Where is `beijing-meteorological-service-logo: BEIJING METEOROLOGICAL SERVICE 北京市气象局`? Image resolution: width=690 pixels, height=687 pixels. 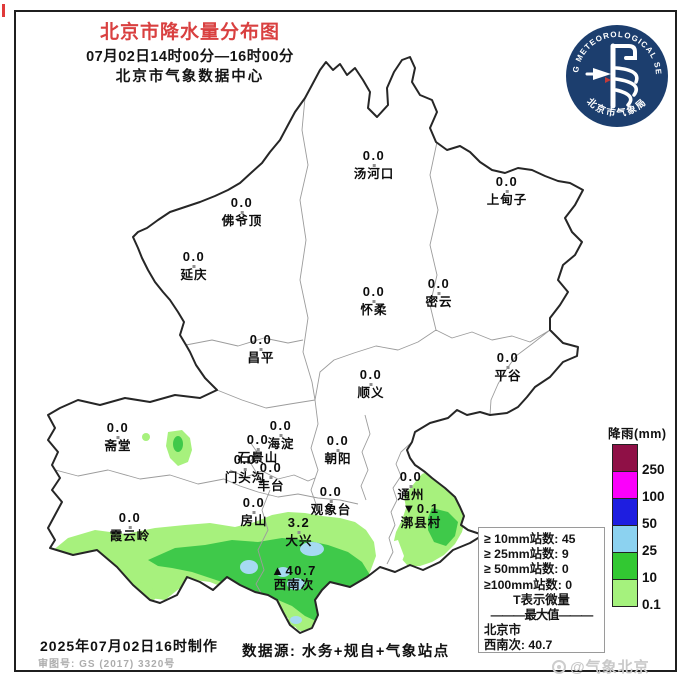 beijing-meteorological-service-logo: BEIJING METEOROLOGICAL SERVICE 北京市气象局 is located at coordinates (615, 74).